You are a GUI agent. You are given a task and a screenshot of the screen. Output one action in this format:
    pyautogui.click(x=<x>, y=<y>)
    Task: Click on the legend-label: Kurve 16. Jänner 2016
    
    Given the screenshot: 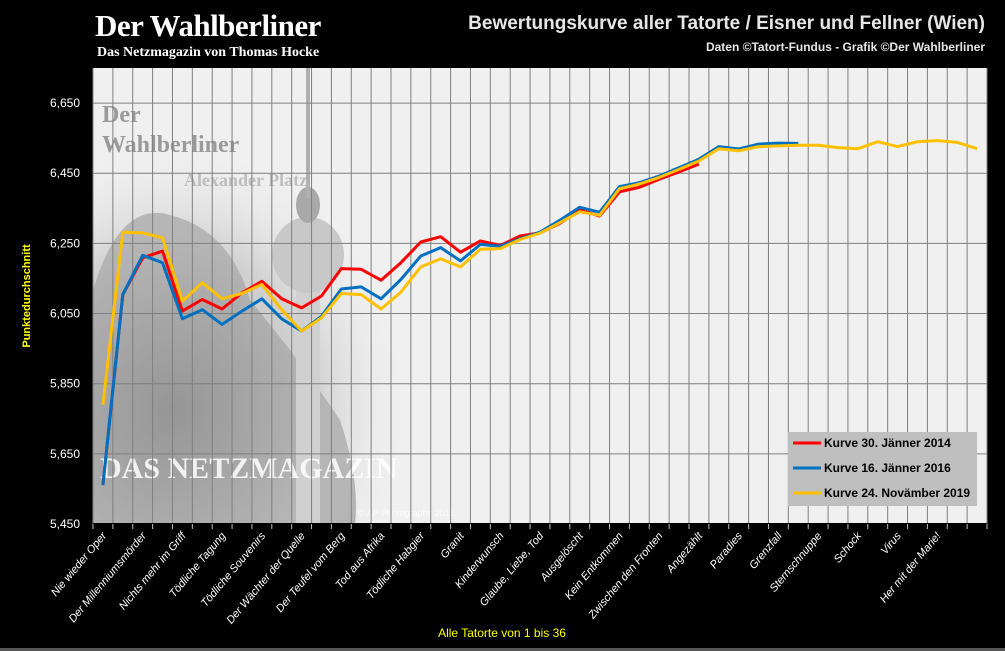 What is the action you would take?
    pyautogui.click(x=887, y=468)
    